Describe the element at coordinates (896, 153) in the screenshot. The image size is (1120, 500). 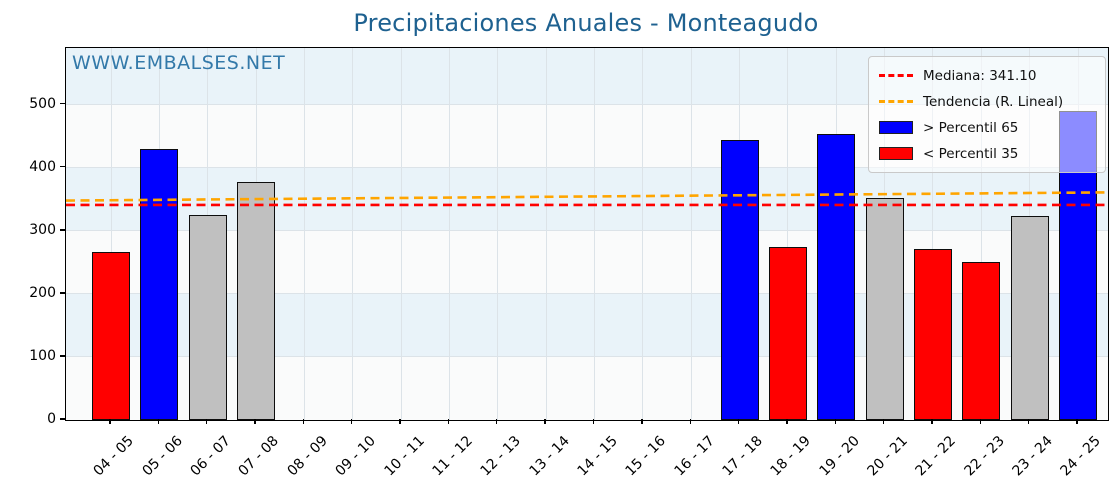
I see `red-bar-swatch` at that location.